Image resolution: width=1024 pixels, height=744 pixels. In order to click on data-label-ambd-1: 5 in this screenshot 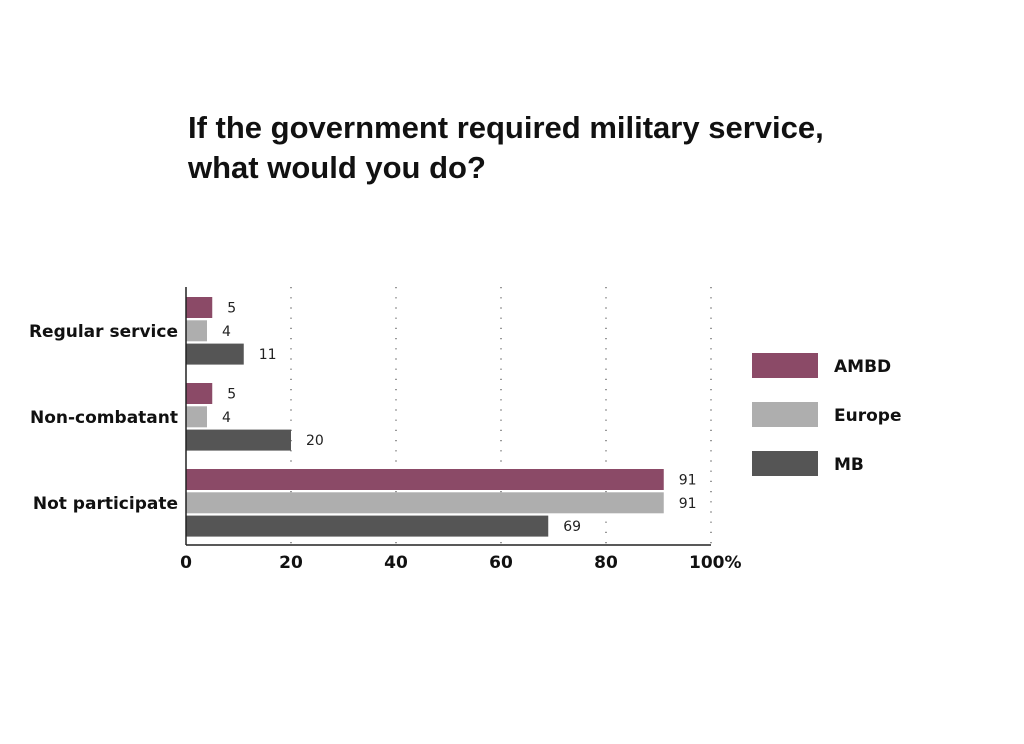, I will do `click(231, 395)`.